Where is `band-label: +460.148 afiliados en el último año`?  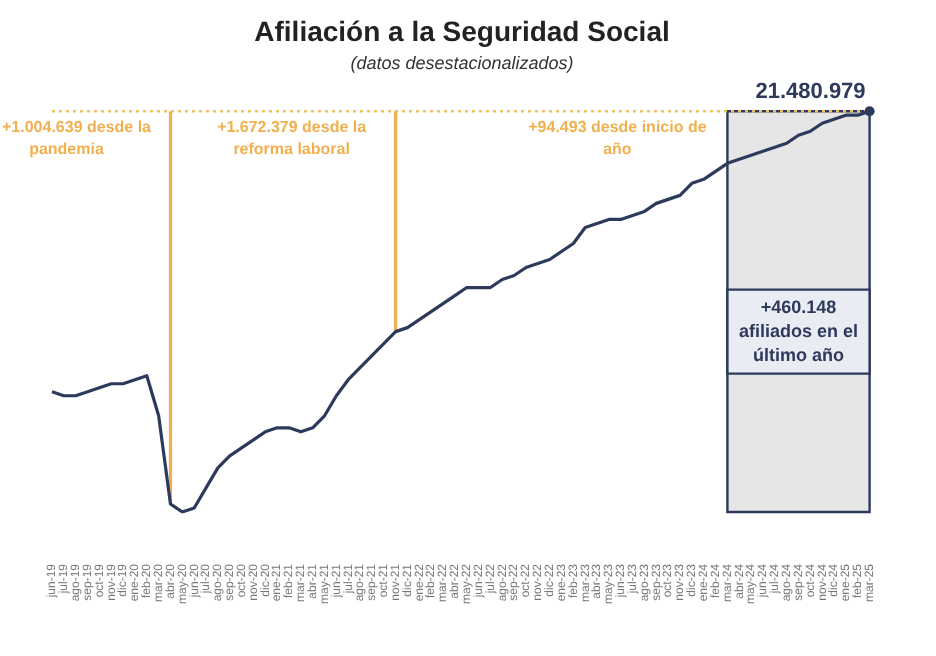
band-label: +460.148 afiliados en el último año is located at coordinates (798, 330).